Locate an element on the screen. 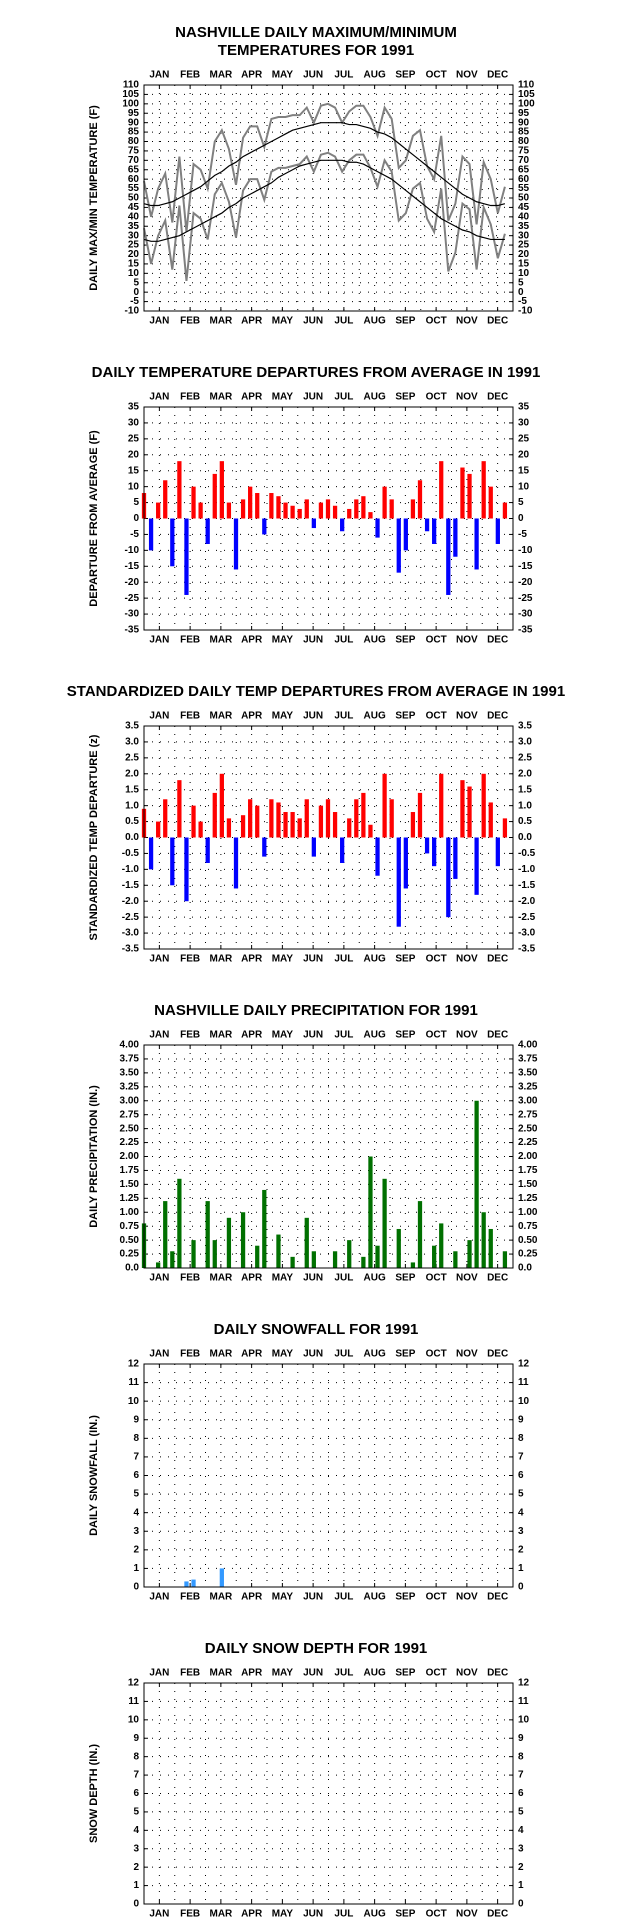 The height and width of the screenshot is (1922, 632). y-tick-label: 3.75 is located at coordinates (130, 1059).